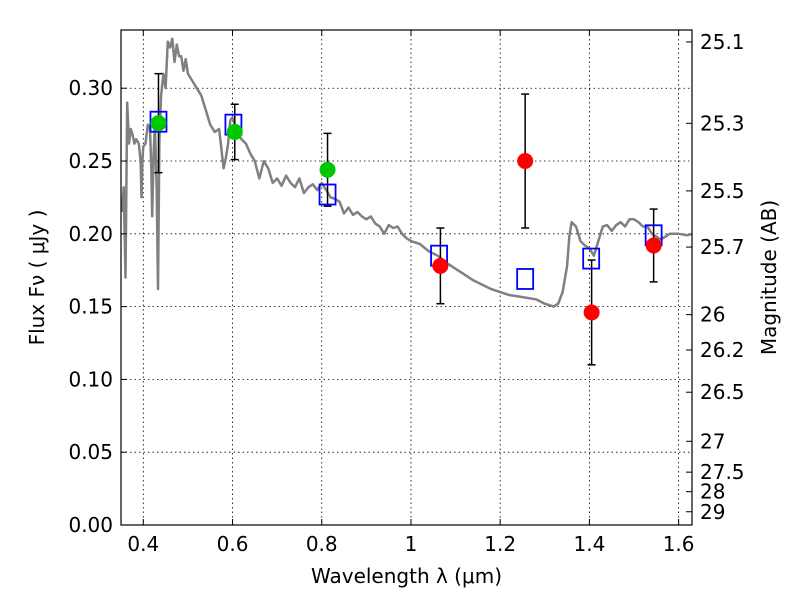 This screenshot has width=800, height=604. Describe the element at coordinates (90, 452) in the screenshot. I see `y-tick-label: 0.05` at that location.